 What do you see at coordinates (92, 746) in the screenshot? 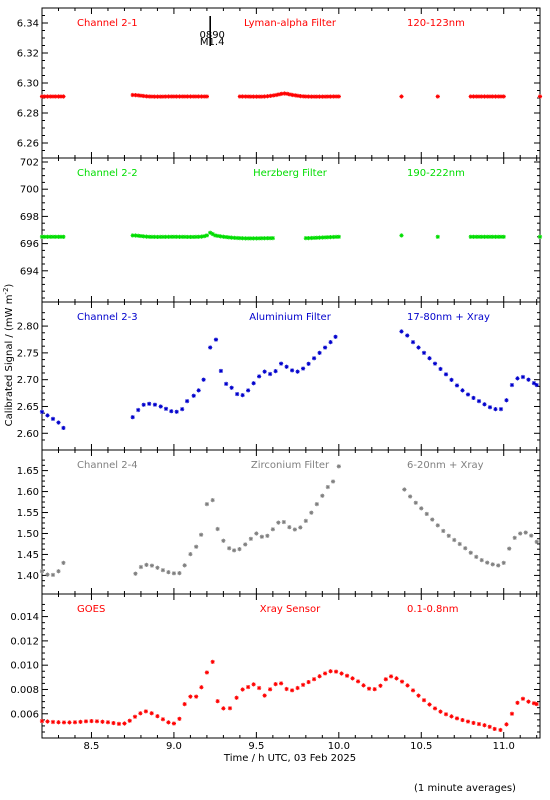
I see `x-tick-label: 8.5` at bounding box center [92, 746].